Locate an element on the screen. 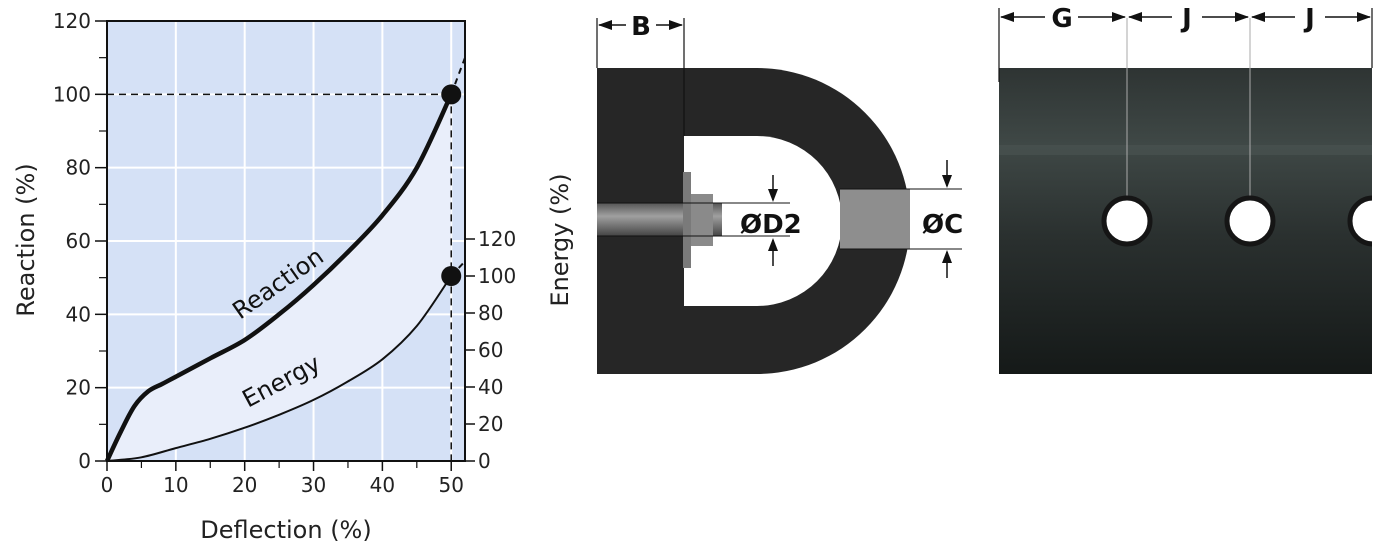 This screenshot has width=1380, height=545. x-tick-label-0: 0 is located at coordinates (107, 485).